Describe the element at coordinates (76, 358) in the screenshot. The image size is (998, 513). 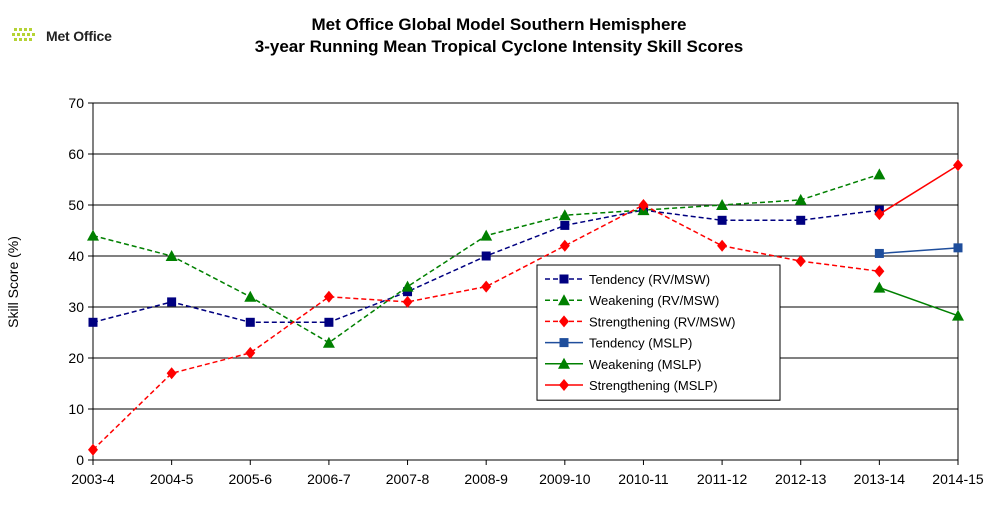
I see `y-tick-label: 20` at that location.